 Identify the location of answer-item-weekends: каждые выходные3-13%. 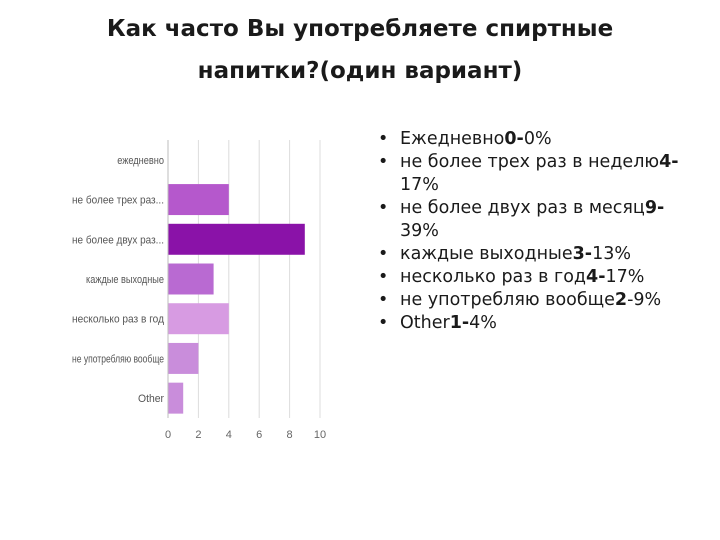
(532, 254).